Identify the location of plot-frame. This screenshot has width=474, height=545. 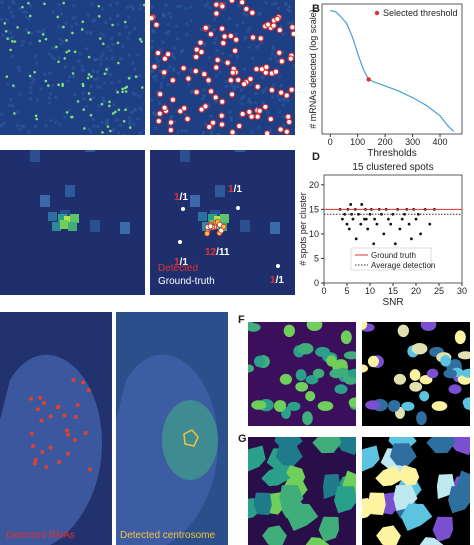
(392, 69).